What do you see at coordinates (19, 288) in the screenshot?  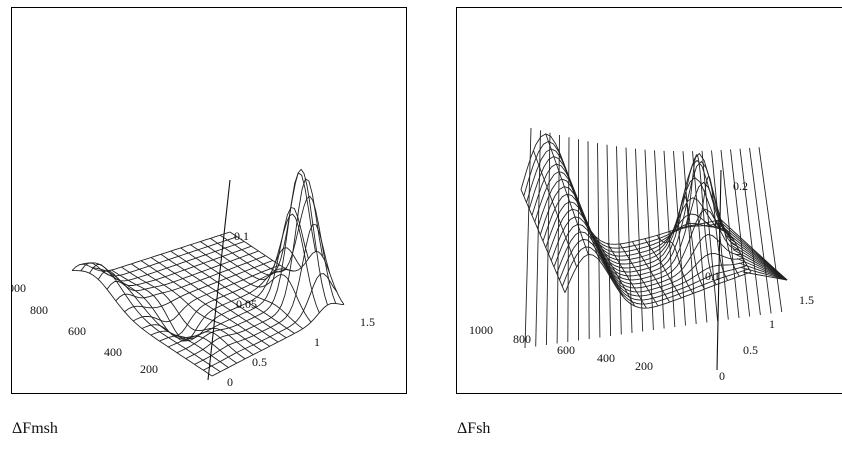 I see `x-axis-tick-label: 000` at bounding box center [19, 288].